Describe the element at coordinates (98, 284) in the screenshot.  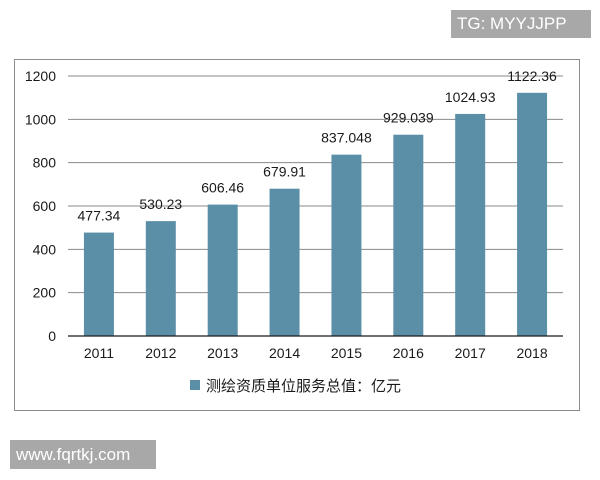
I see `bar-2011` at that location.